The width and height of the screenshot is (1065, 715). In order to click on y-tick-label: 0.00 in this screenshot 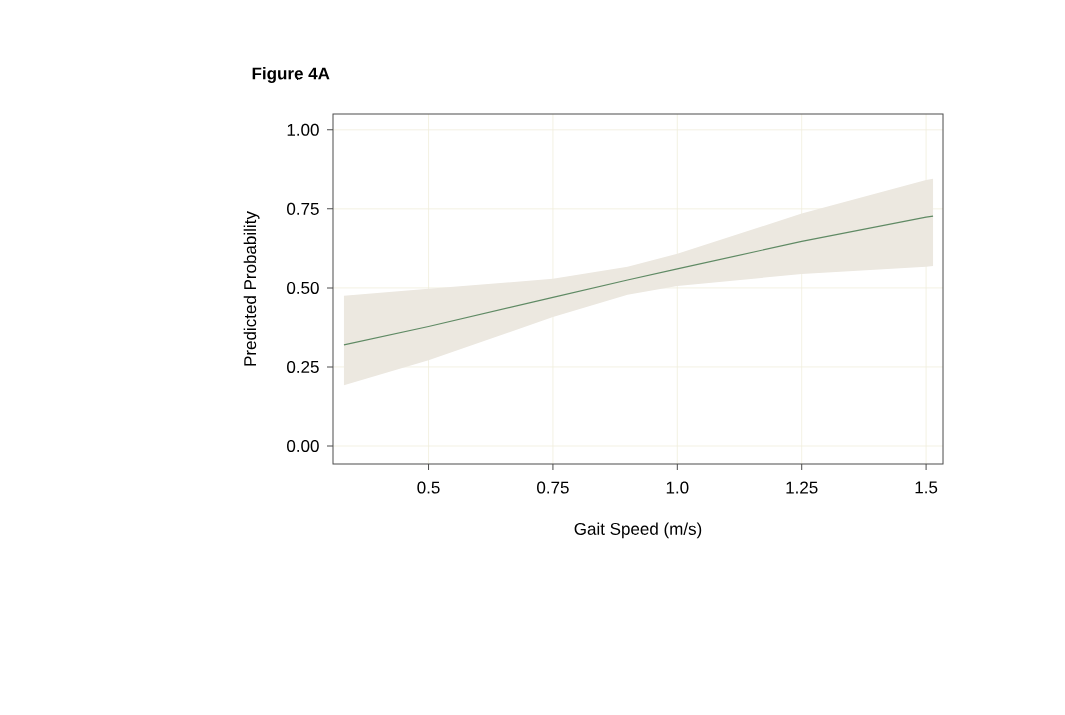, I will do `click(303, 446)`.